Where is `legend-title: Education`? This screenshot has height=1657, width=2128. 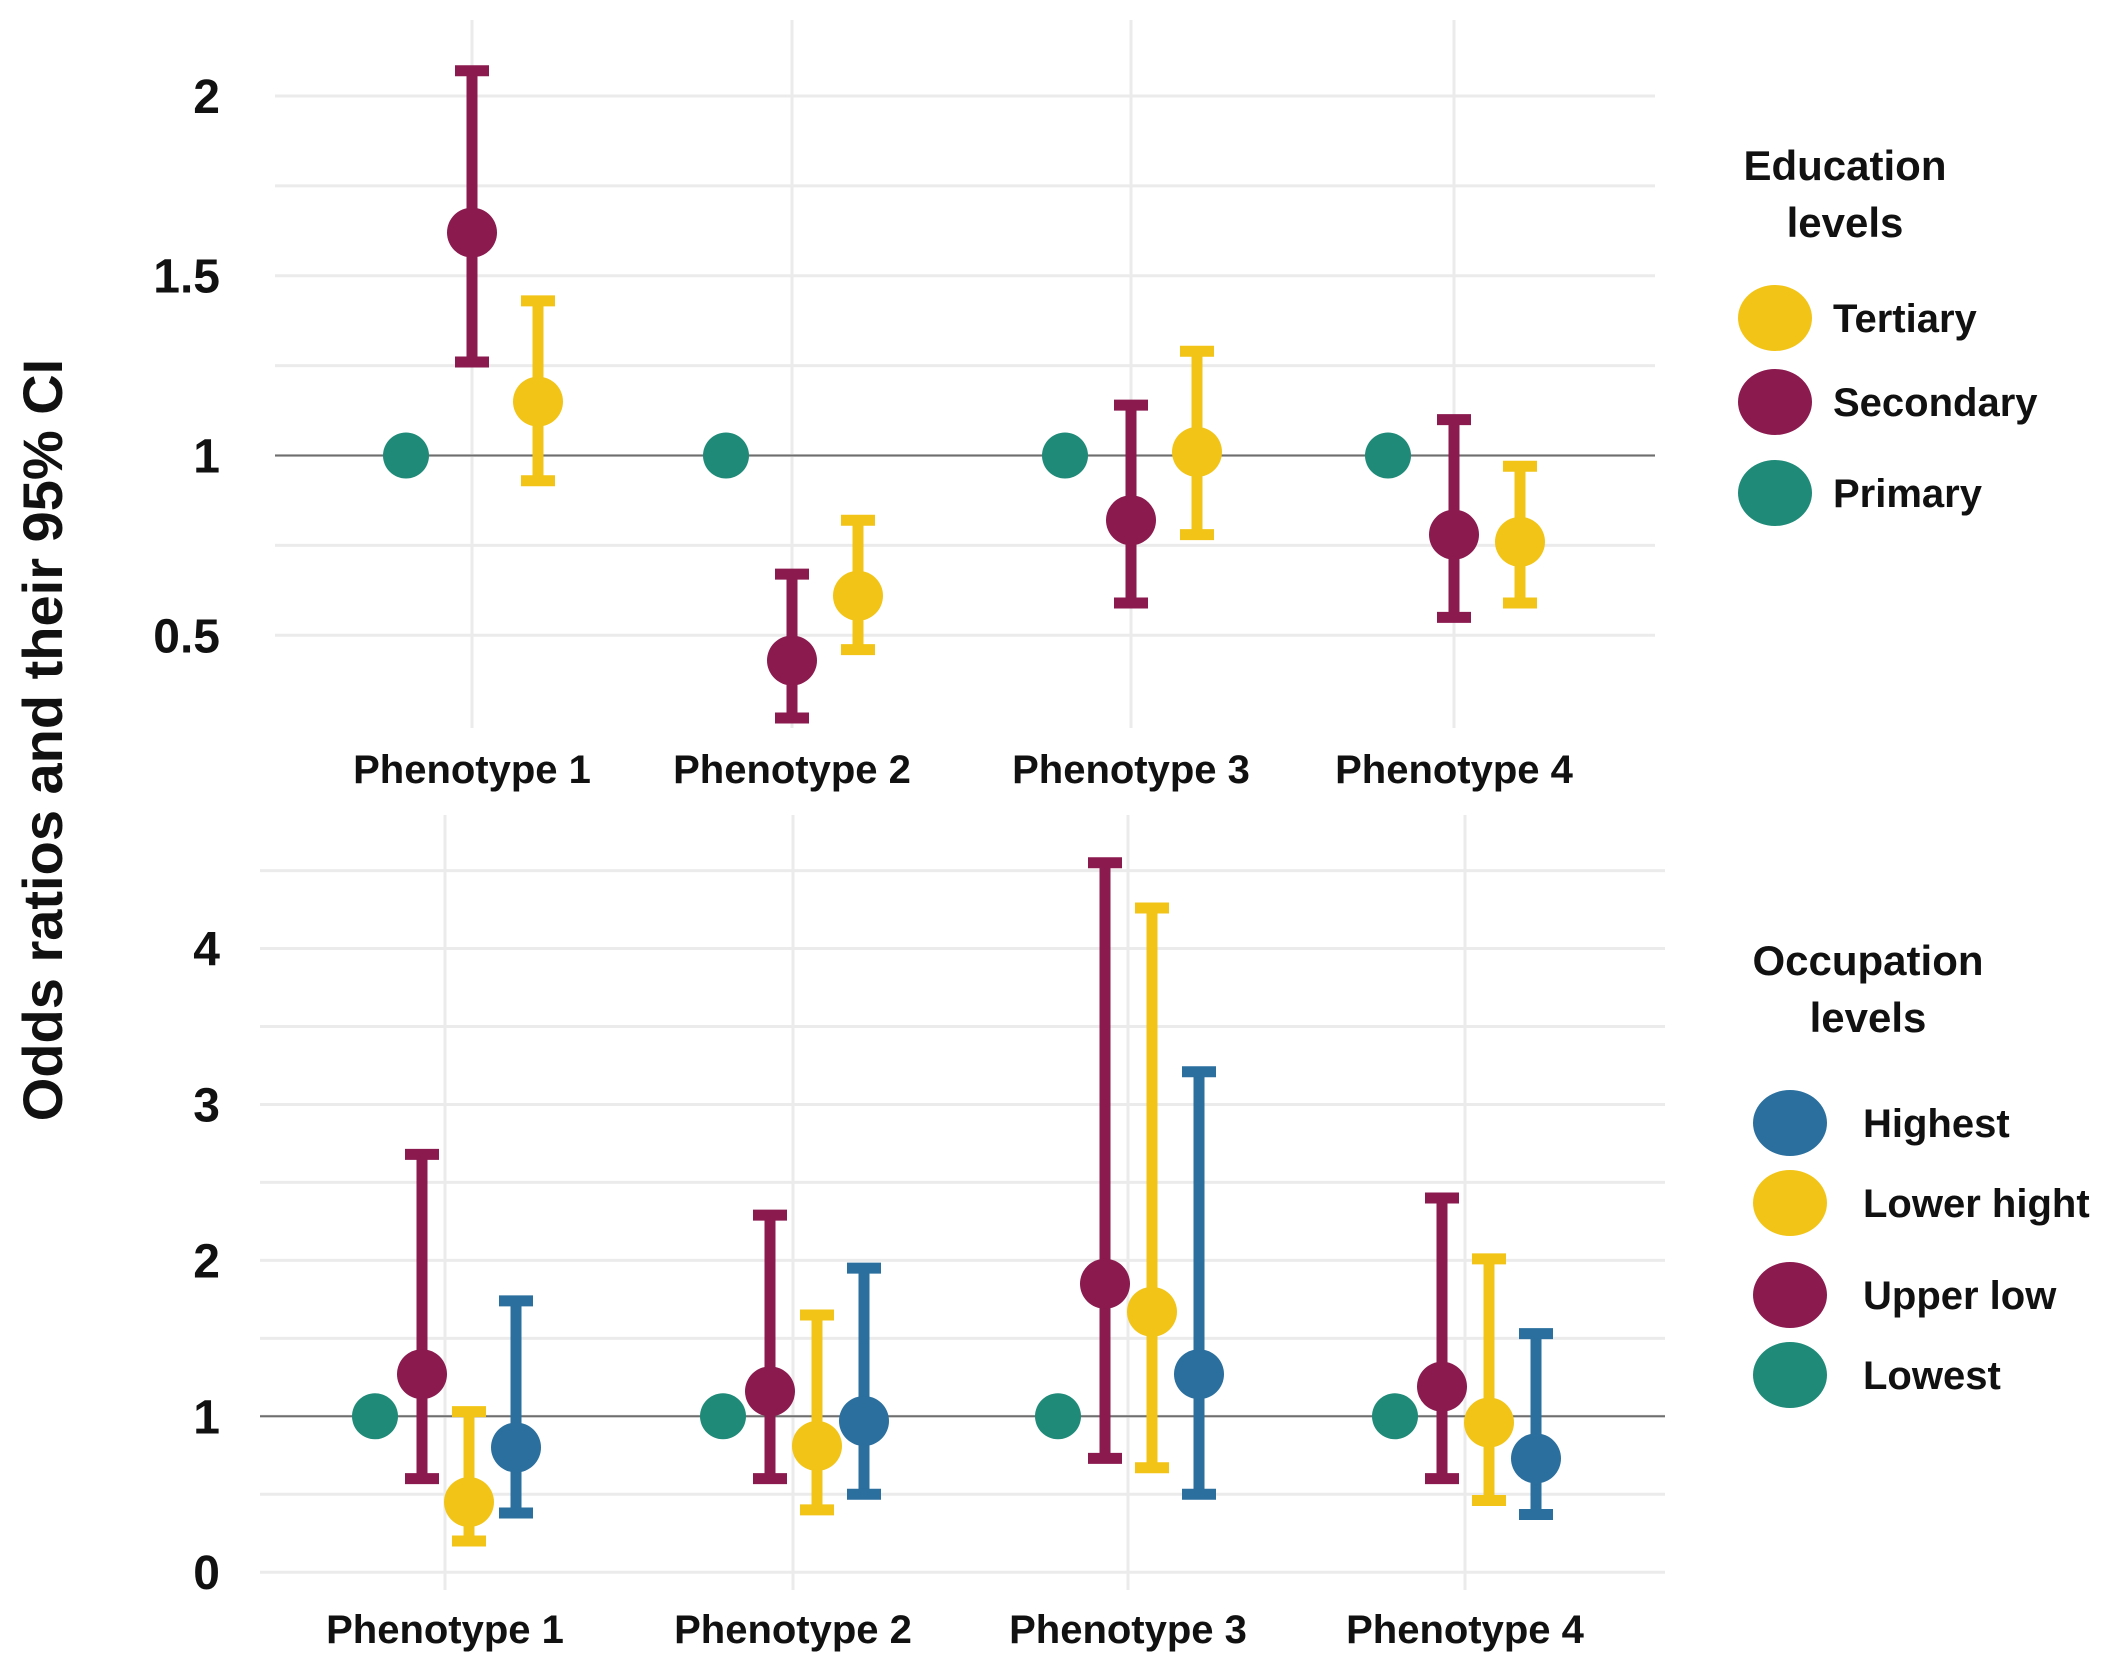 legend-title: Education is located at coordinates (1844, 165).